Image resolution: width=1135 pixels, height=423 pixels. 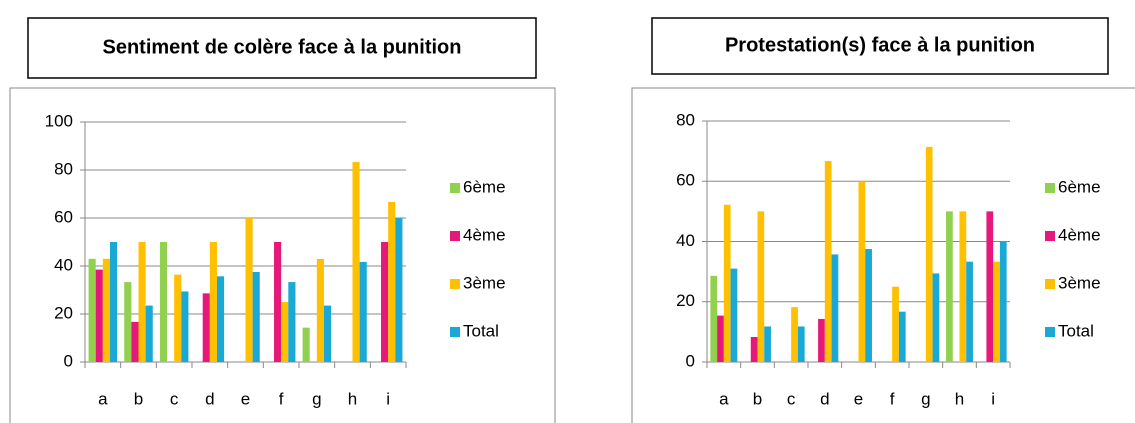 I want to click on chart-title: Sentiment de colère face à la punition, so click(x=282, y=47).